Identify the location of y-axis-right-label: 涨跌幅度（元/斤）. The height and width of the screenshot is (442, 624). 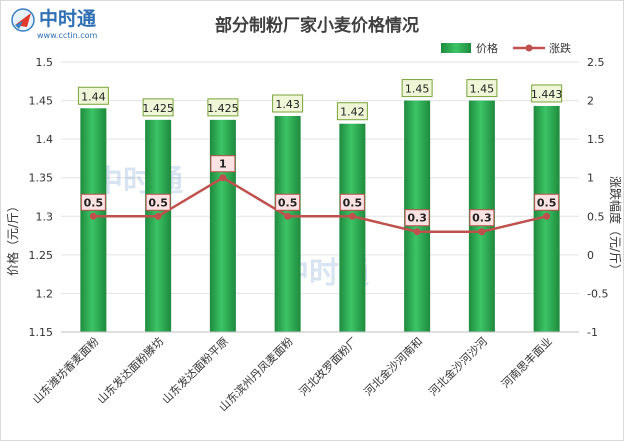
(615, 226).